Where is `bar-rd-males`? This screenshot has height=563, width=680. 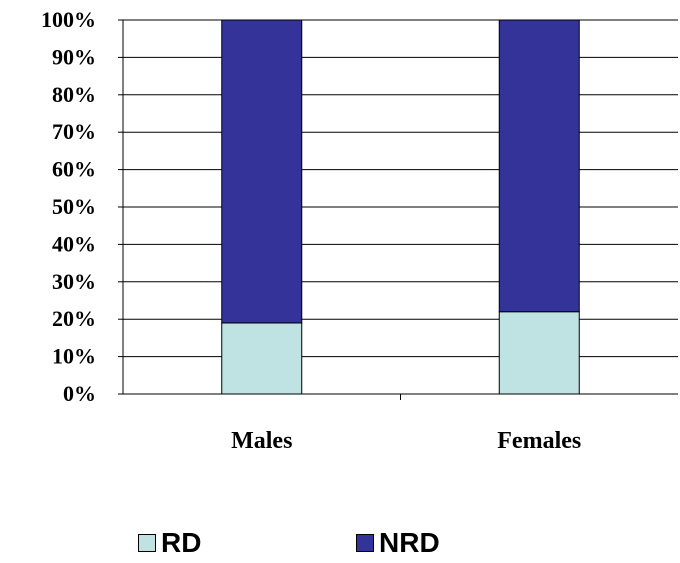
bar-rd-males is located at coordinates (262, 358).